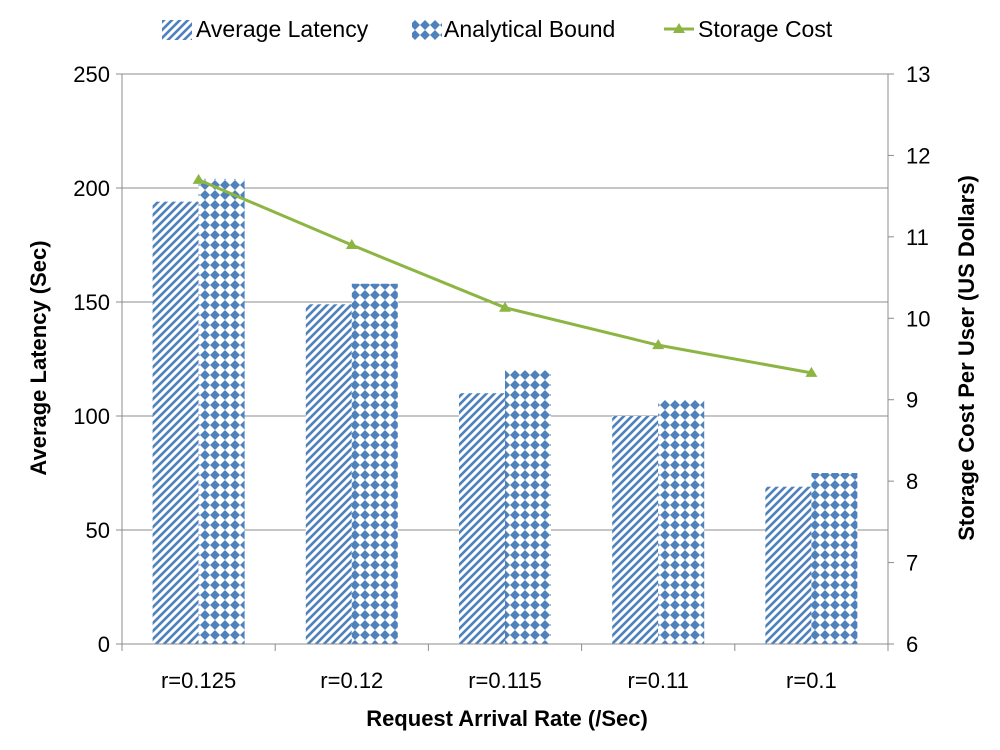 The width and height of the screenshot is (1000, 750). Describe the element at coordinates (351, 680) in the screenshot. I see `x-tick-label: r=0.12` at that location.